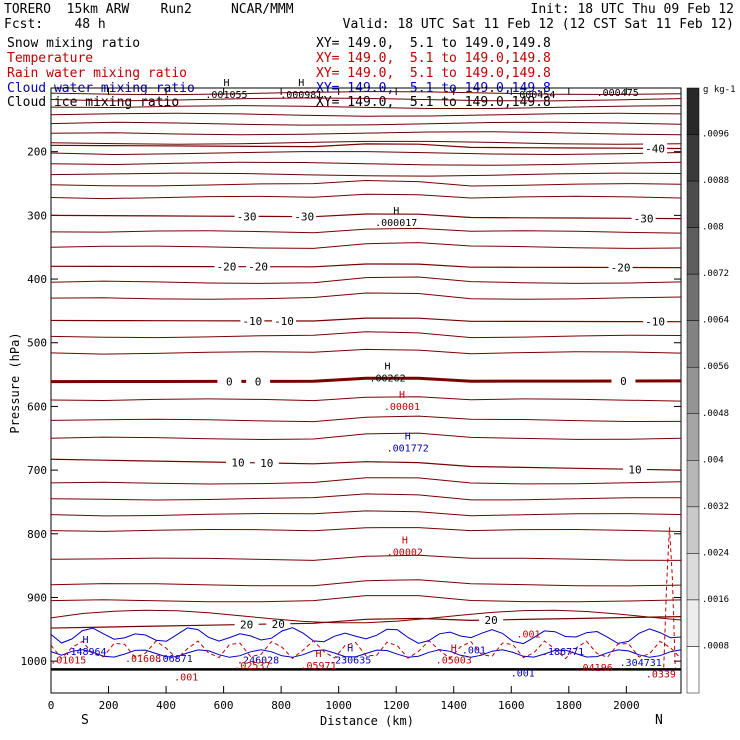  Describe the element at coordinates (281, 705) in the screenshot. I see `x-tick-label: 800` at that location.